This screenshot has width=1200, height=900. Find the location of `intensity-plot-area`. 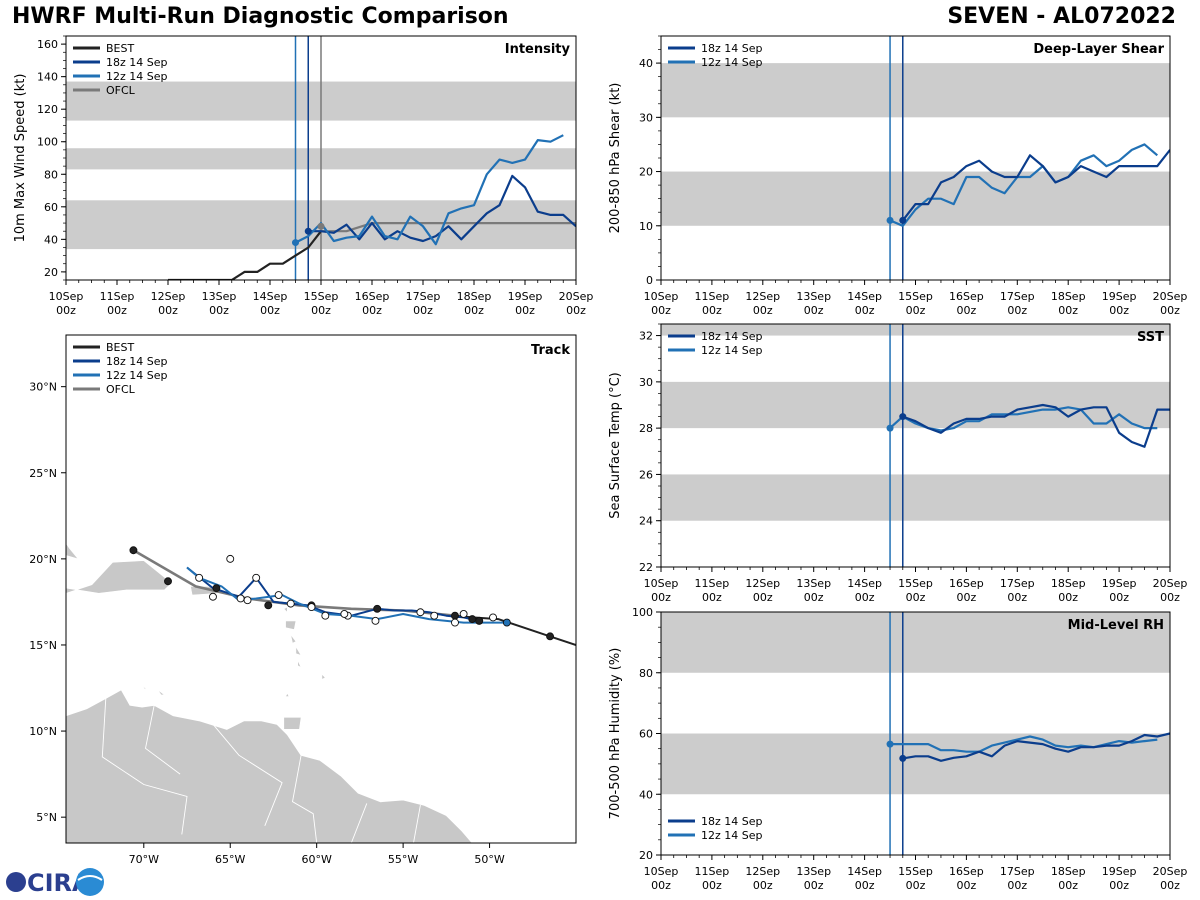

intensity-plot-area is located at coordinates (321, 158).